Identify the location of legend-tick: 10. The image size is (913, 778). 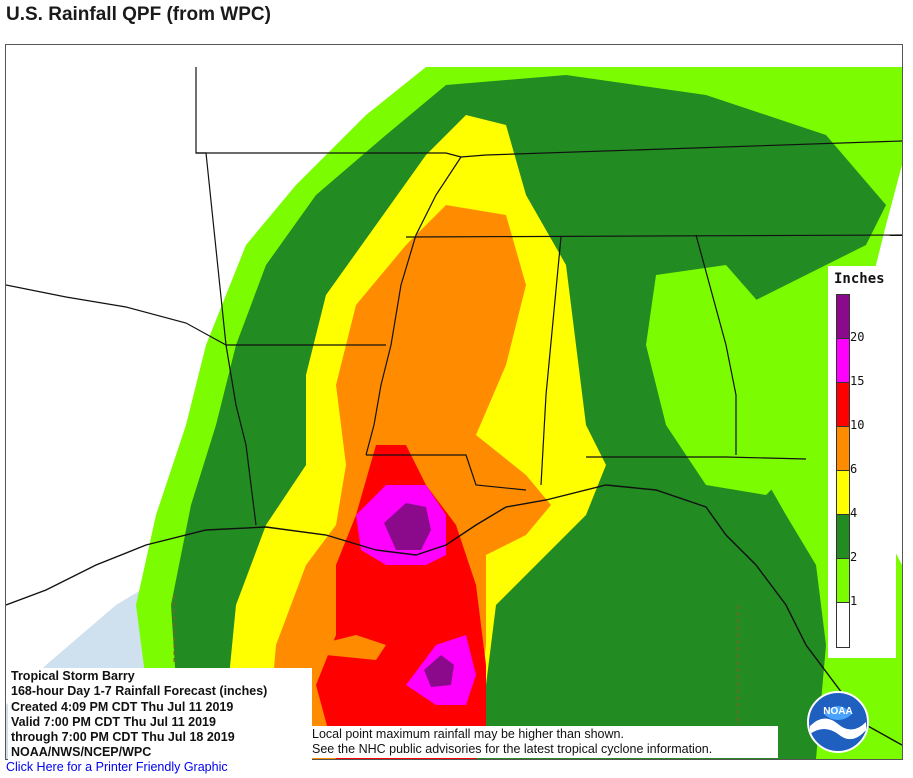
(857, 425).